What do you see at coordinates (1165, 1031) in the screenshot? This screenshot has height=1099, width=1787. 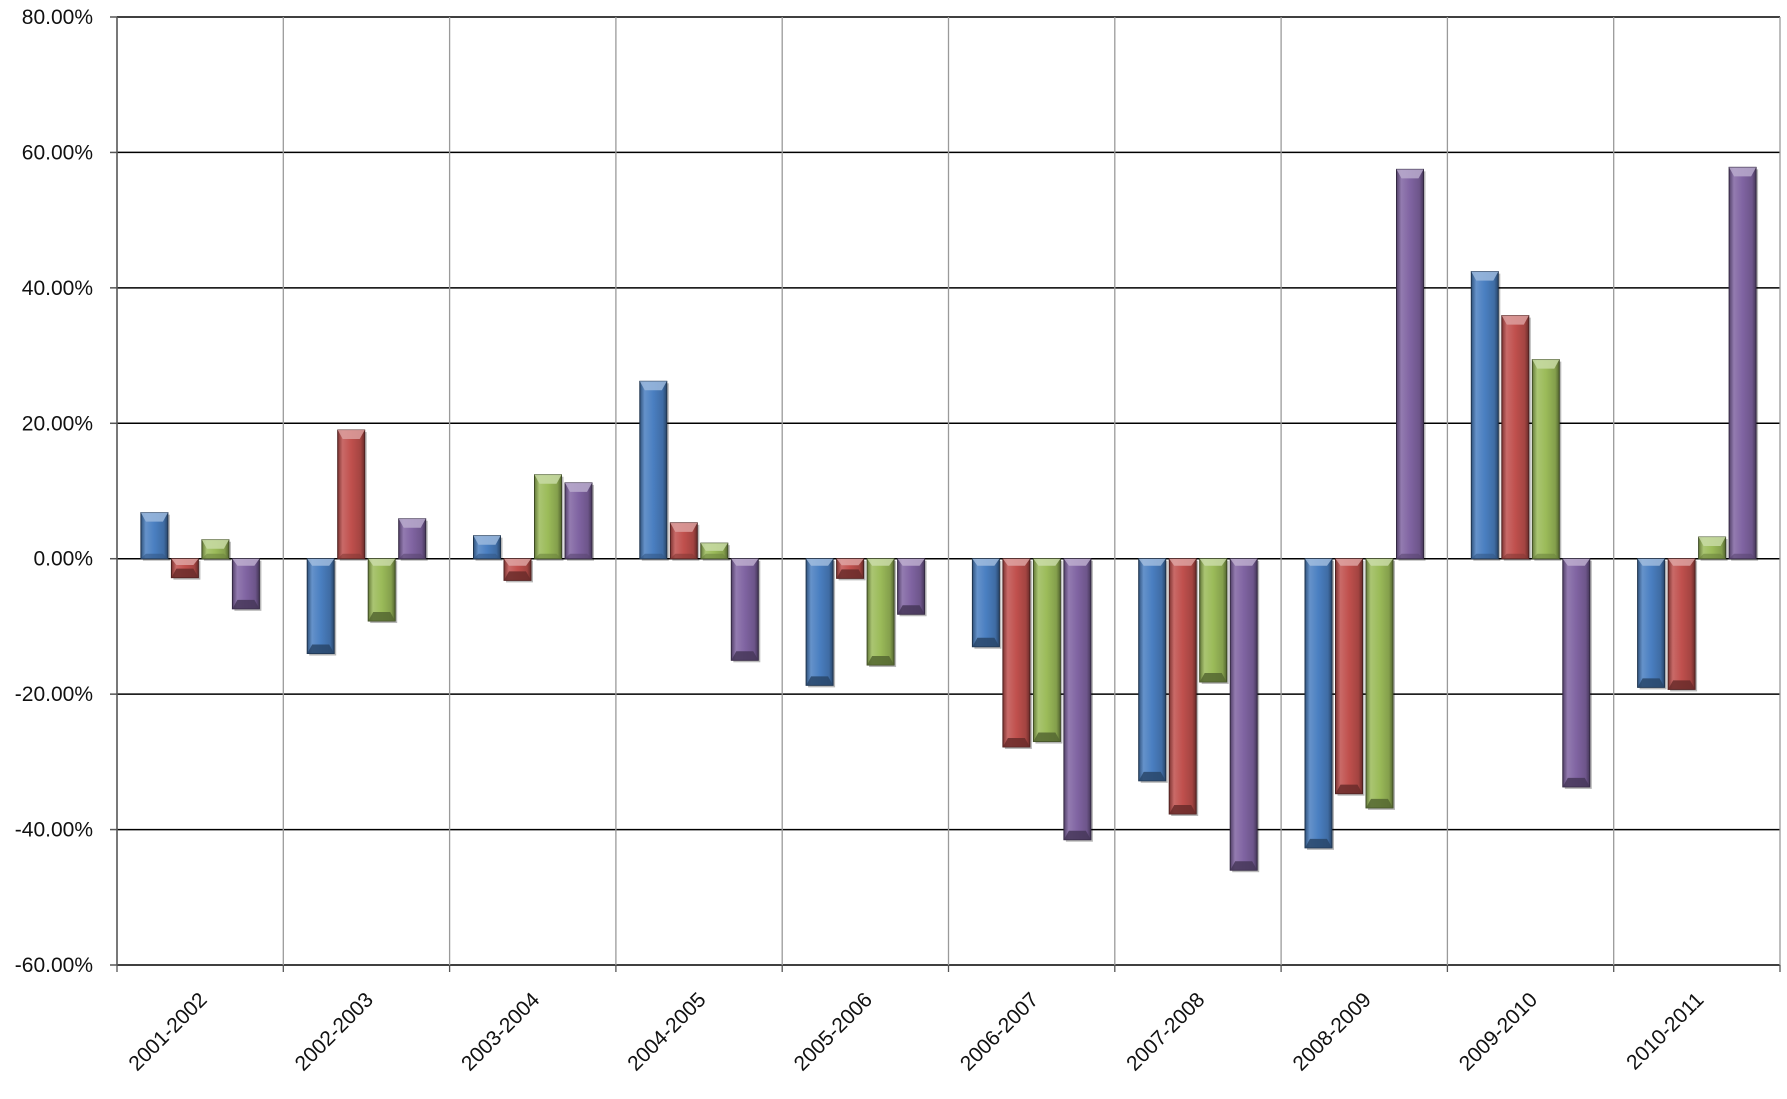 I see `x-tick-label: 2007-2008` at bounding box center [1165, 1031].